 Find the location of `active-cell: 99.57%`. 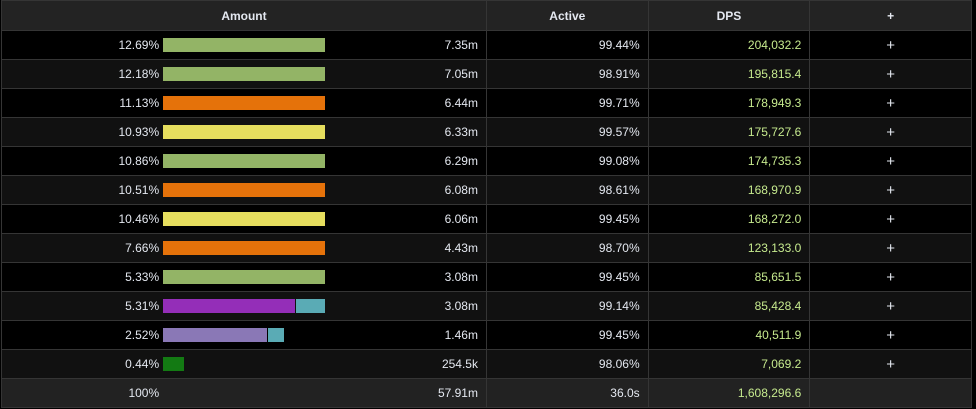

active-cell: 99.57% is located at coordinates (567, 132).